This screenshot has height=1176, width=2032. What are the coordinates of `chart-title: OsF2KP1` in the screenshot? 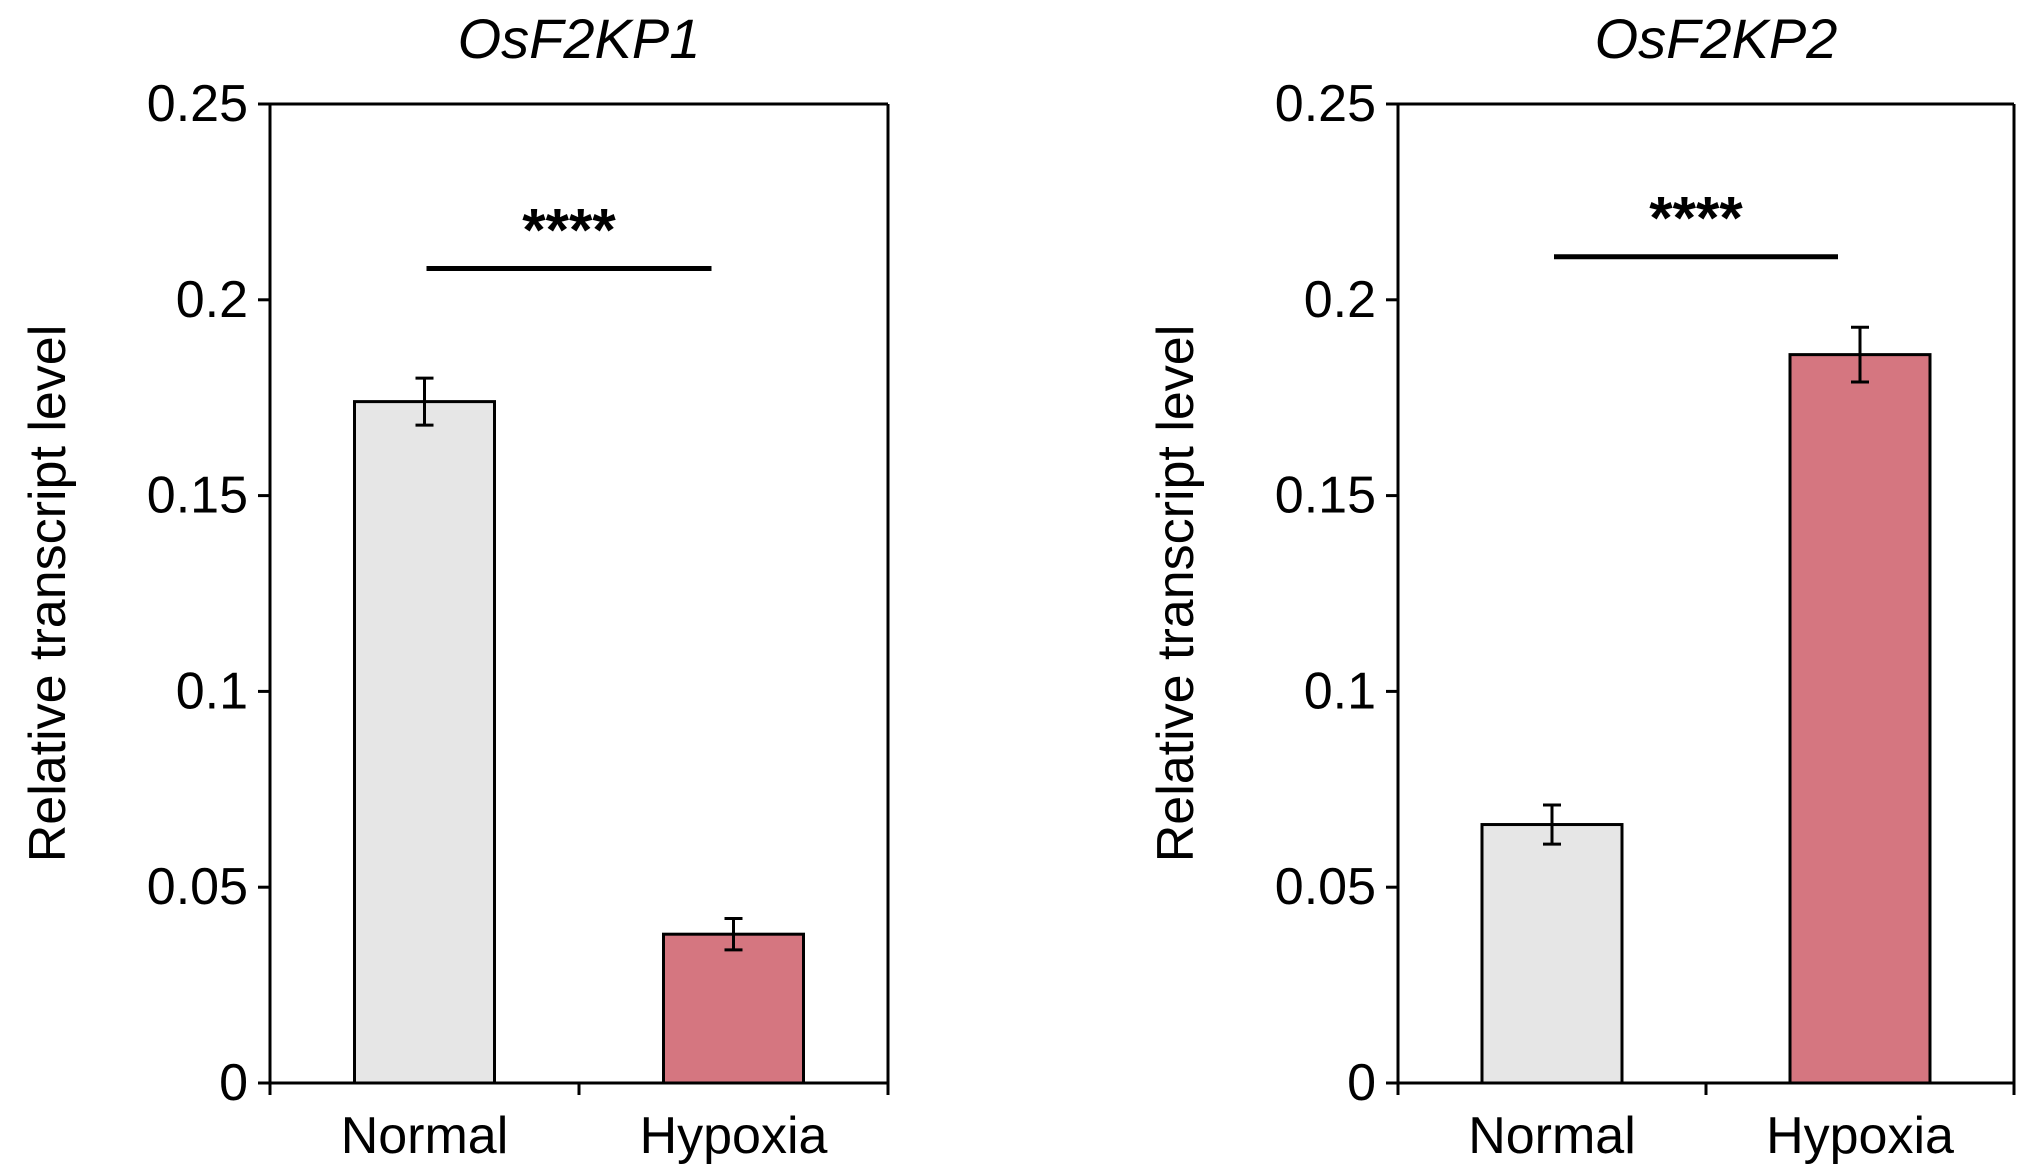 It's located at (579, 38).